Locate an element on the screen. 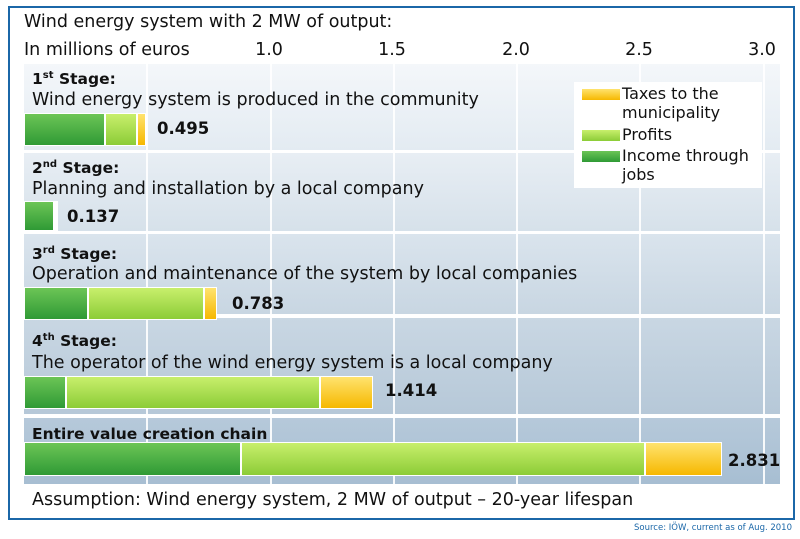 This screenshot has height=539, width=800. x-tick-label: 1.0 is located at coordinates (269, 50).